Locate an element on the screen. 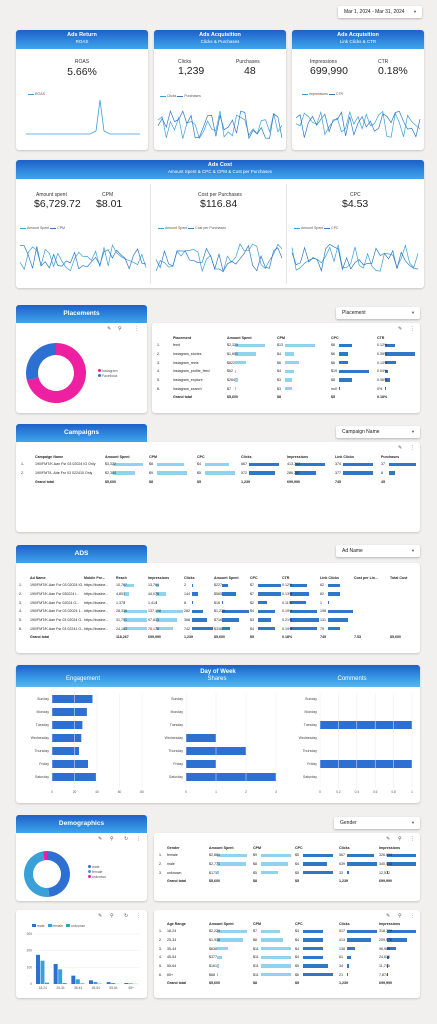 This screenshot has height=1024, width=437. total-cell: 1,239 is located at coordinates (188, 637).